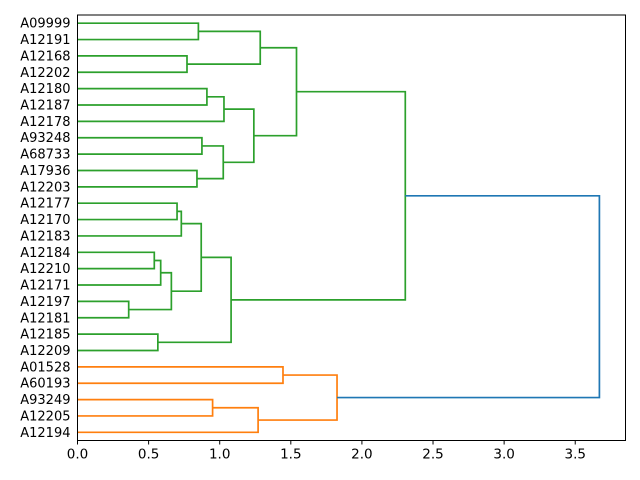  I want to click on leaf-label: A12184, so click(45, 253).